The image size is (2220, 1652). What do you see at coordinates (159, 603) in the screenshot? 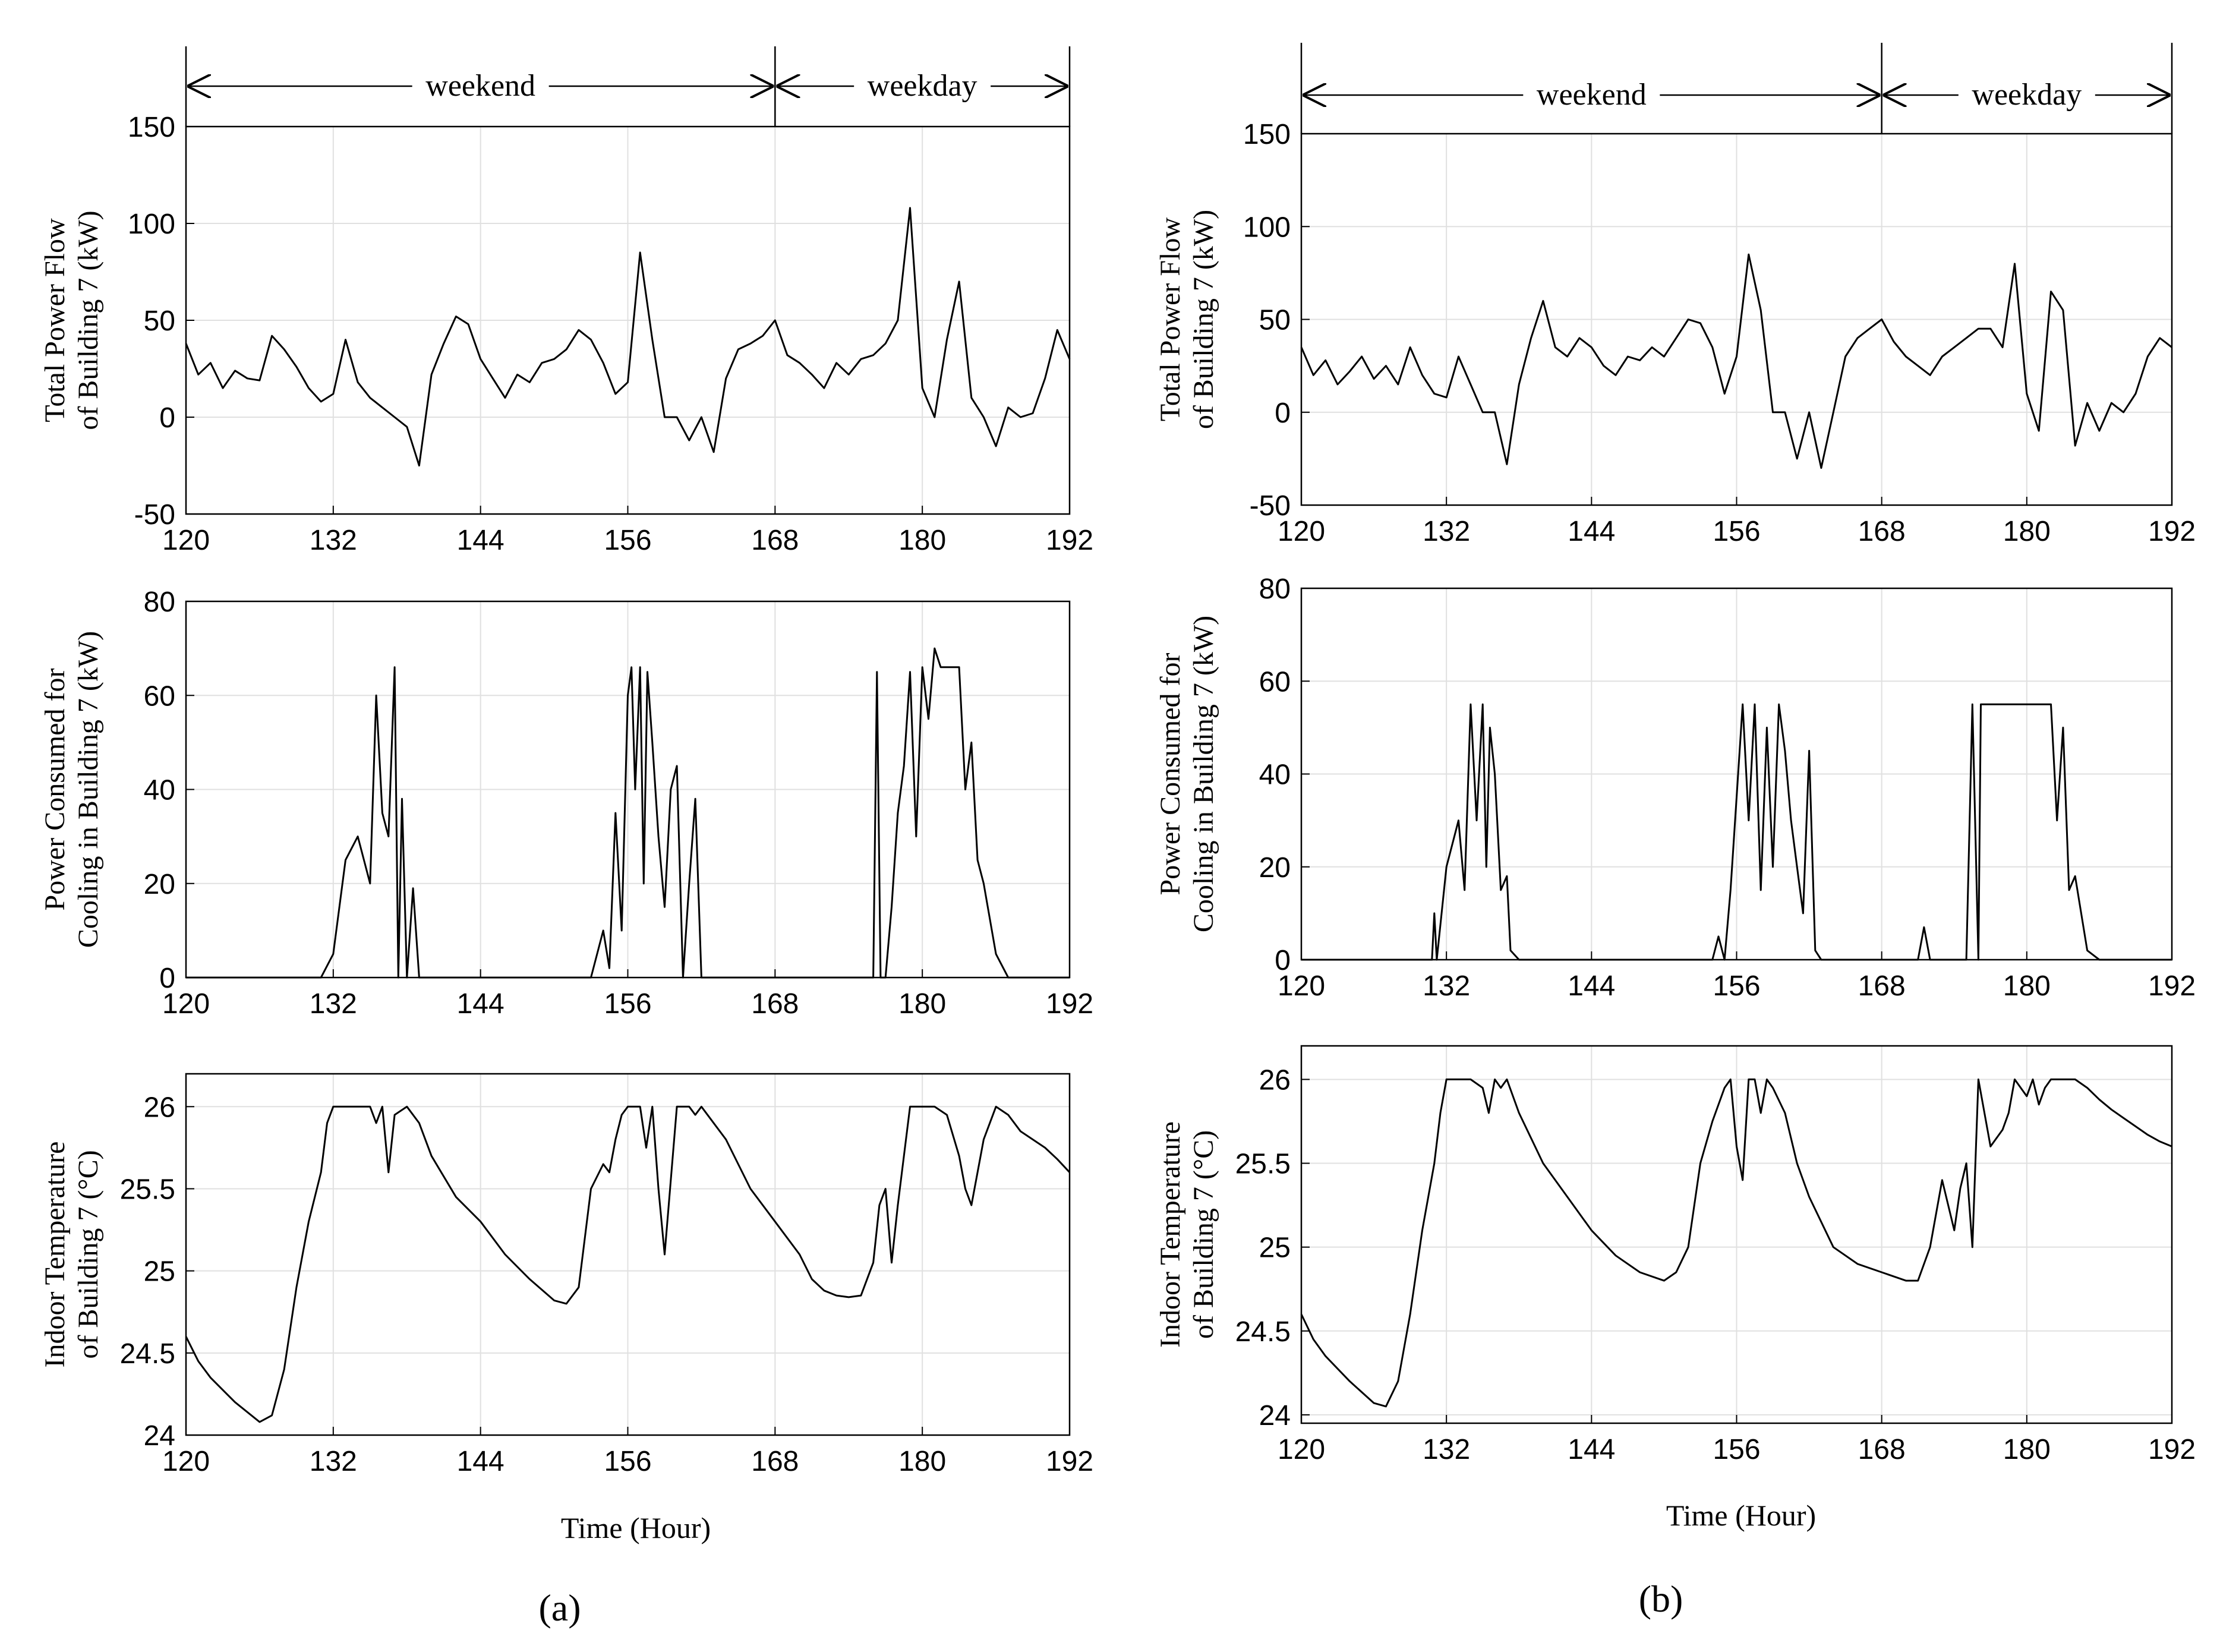
I see `y-tick-label: 80` at bounding box center [159, 603].